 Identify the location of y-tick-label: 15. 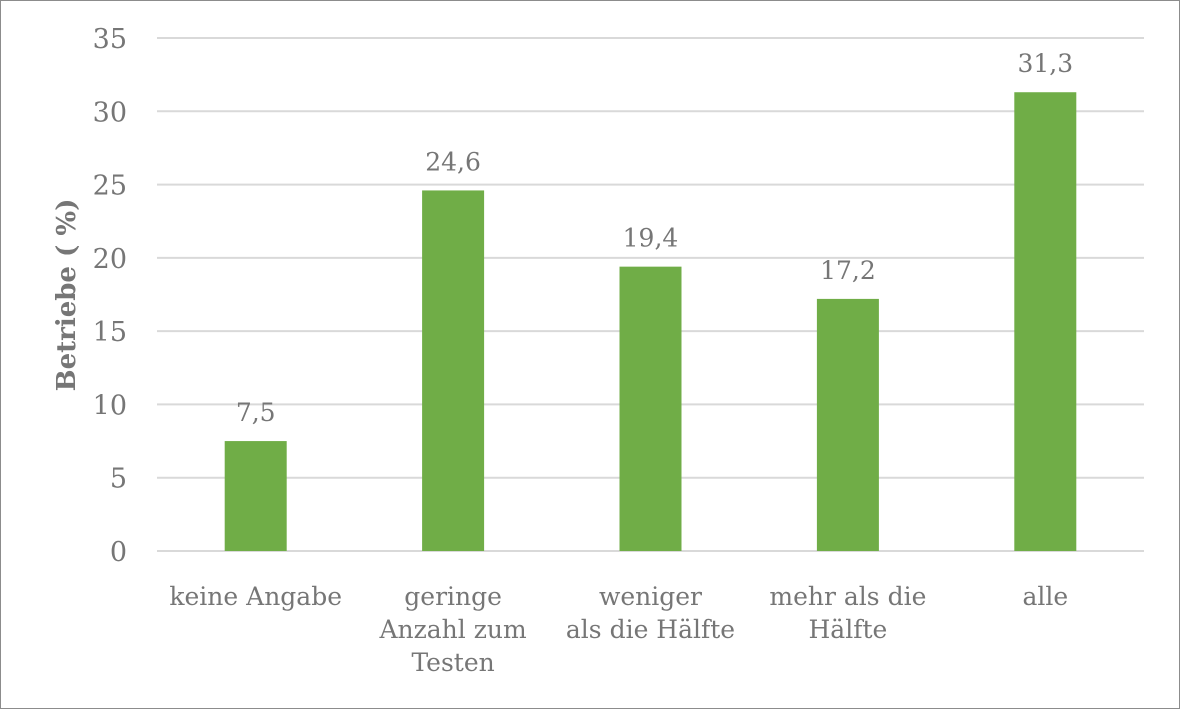
(110, 332).